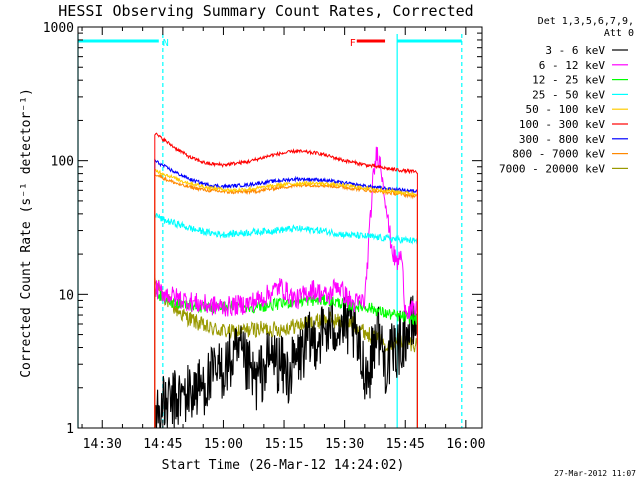 Image resolution: width=640 pixels, height=480 pixels. Describe the element at coordinates (283, 465) in the screenshot. I see `x-axis-label: Start Time (26-Mar-12 14:24:02)` at that location.